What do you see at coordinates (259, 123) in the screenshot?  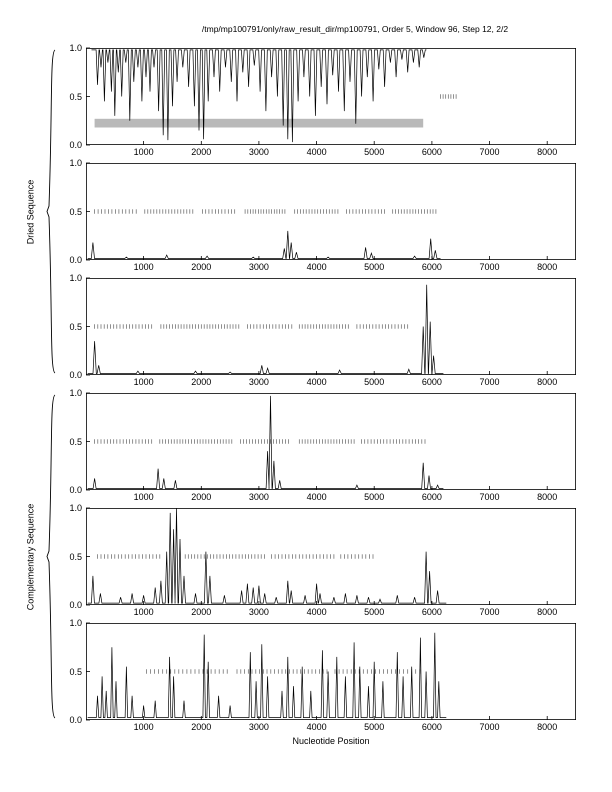 I see `highlight-band` at bounding box center [259, 123].